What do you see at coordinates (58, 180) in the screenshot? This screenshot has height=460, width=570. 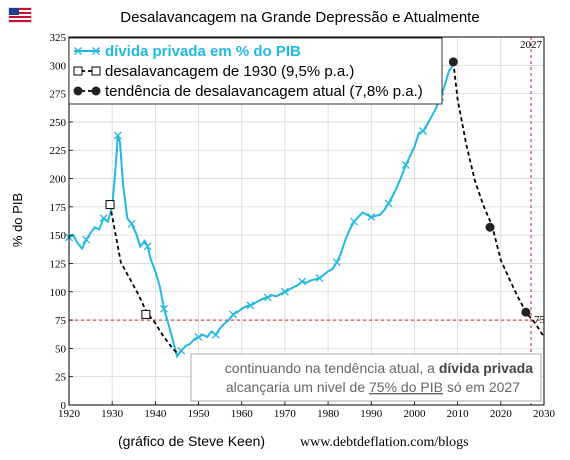 I see `y-tick-label: 200` at bounding box center [58, 180].